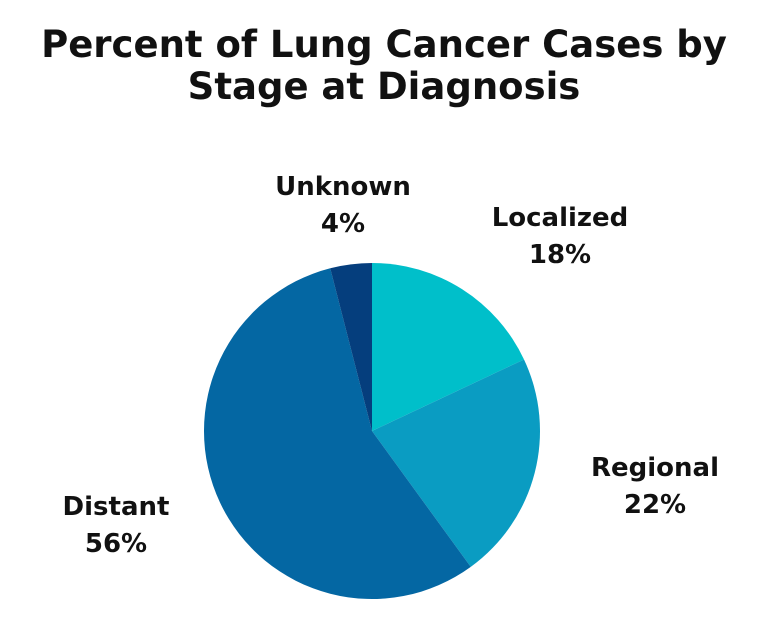  What do you see at coordinates (384, 86) in the screenshot?
I see `chart-title-line-2: Stage at Diagnosis` at bounding box center [384, 86].